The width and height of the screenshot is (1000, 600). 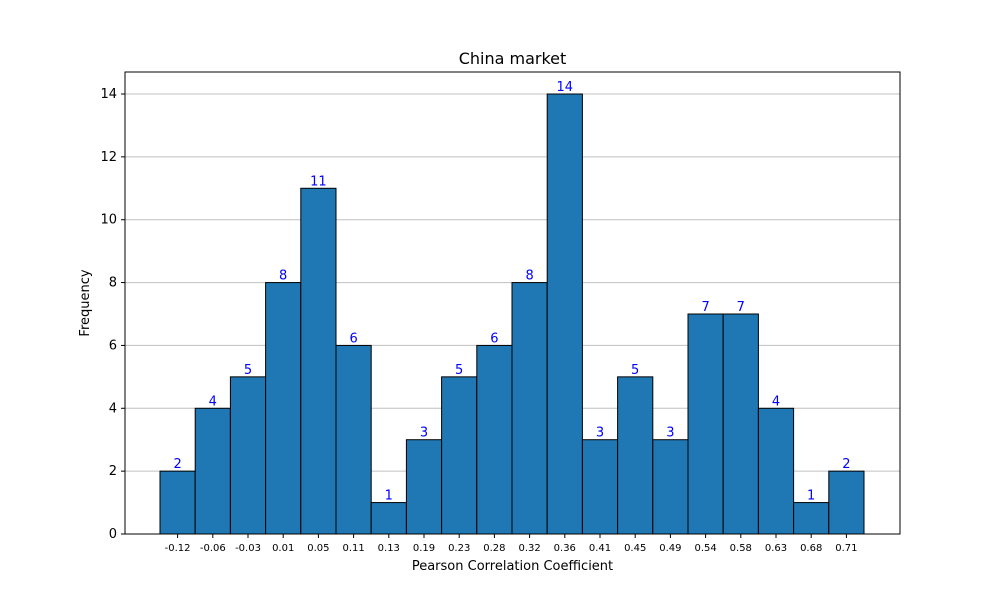 What do you see at coordinates (494, 548) in the screenshot?
I see `x-tick-label: 0.28` at bounding box center [494, 548].